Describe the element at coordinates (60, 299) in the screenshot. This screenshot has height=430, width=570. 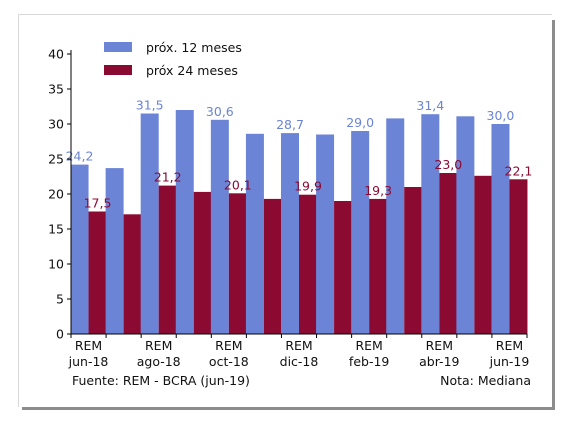
I see `y-tick-label-1: 5` at that location.